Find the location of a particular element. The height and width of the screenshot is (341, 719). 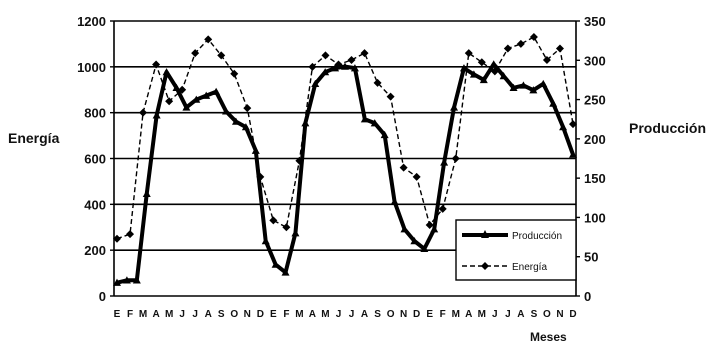

left-tick-label: 600 is located at coordinates (95, 159).